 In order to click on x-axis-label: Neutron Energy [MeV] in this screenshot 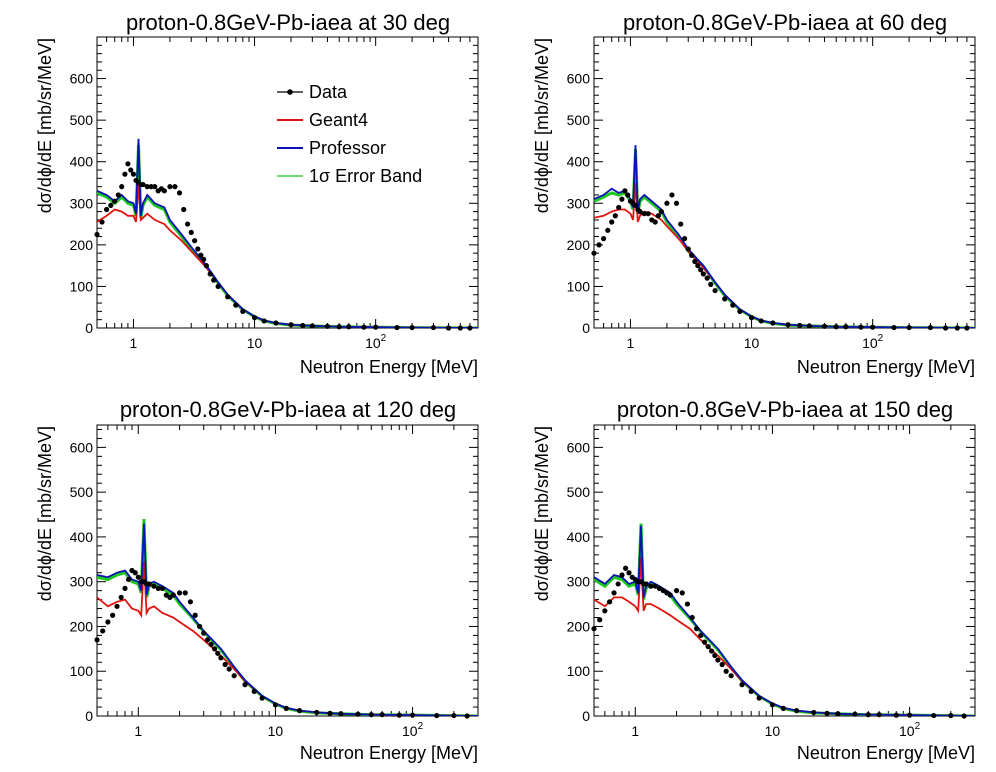, I will do `click(886, 753)`.